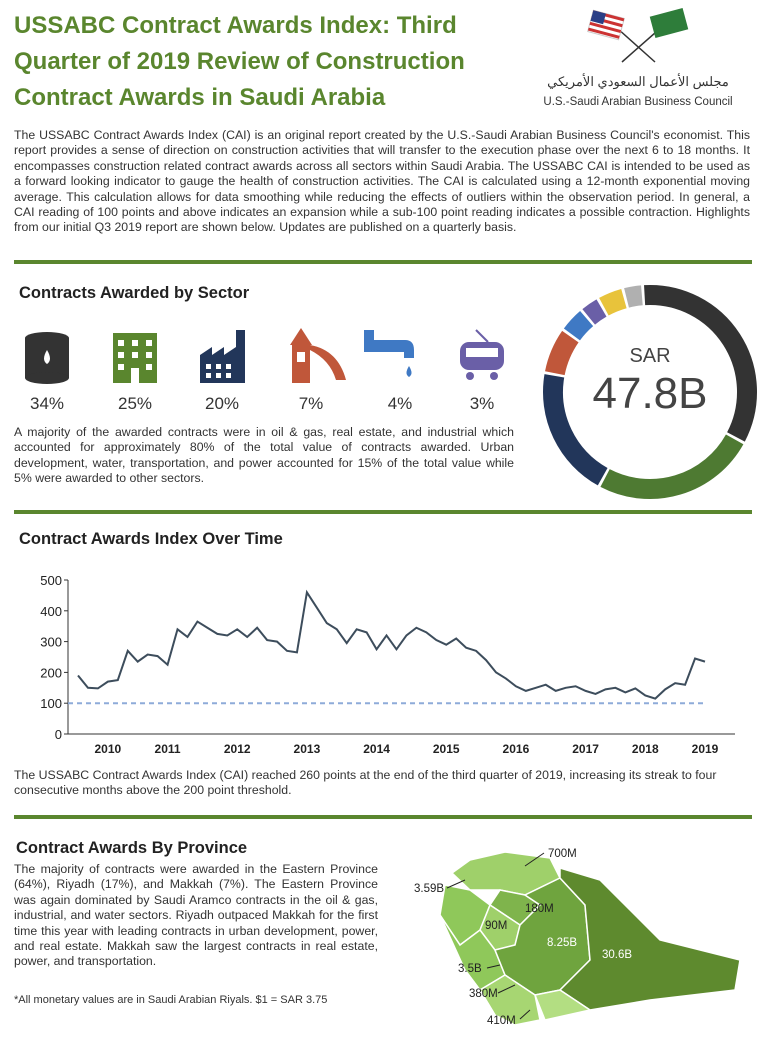 The image size is (768, 1039). What do you see at coordinates (539, 909) in the screenshot?
I see `map-label: 180M` at bounding box center [539, 909].